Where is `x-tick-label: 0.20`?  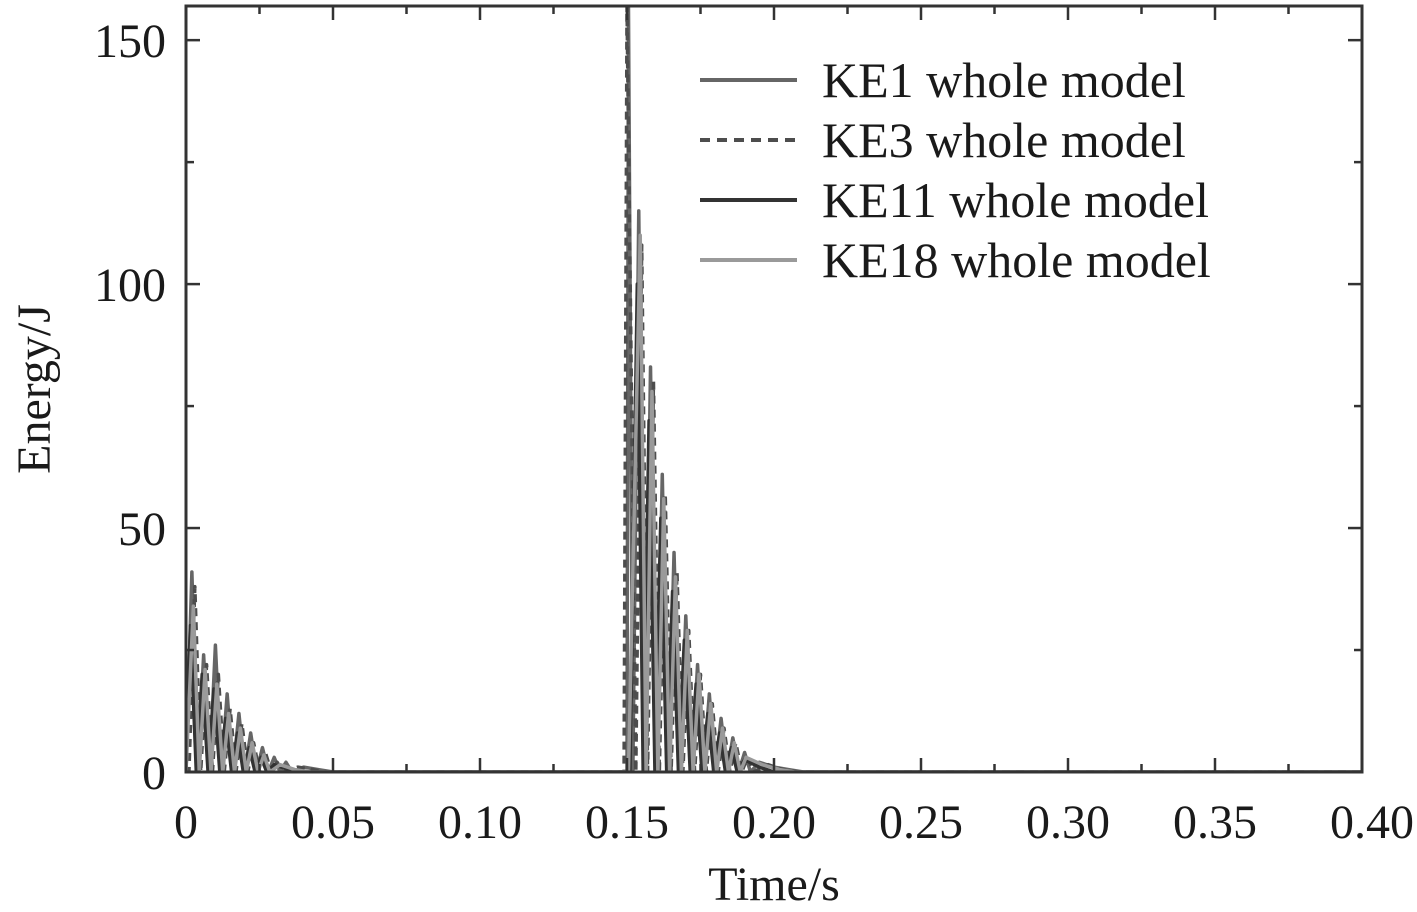
x-tick-label: 0.20 is located at coordinates (774, 822).